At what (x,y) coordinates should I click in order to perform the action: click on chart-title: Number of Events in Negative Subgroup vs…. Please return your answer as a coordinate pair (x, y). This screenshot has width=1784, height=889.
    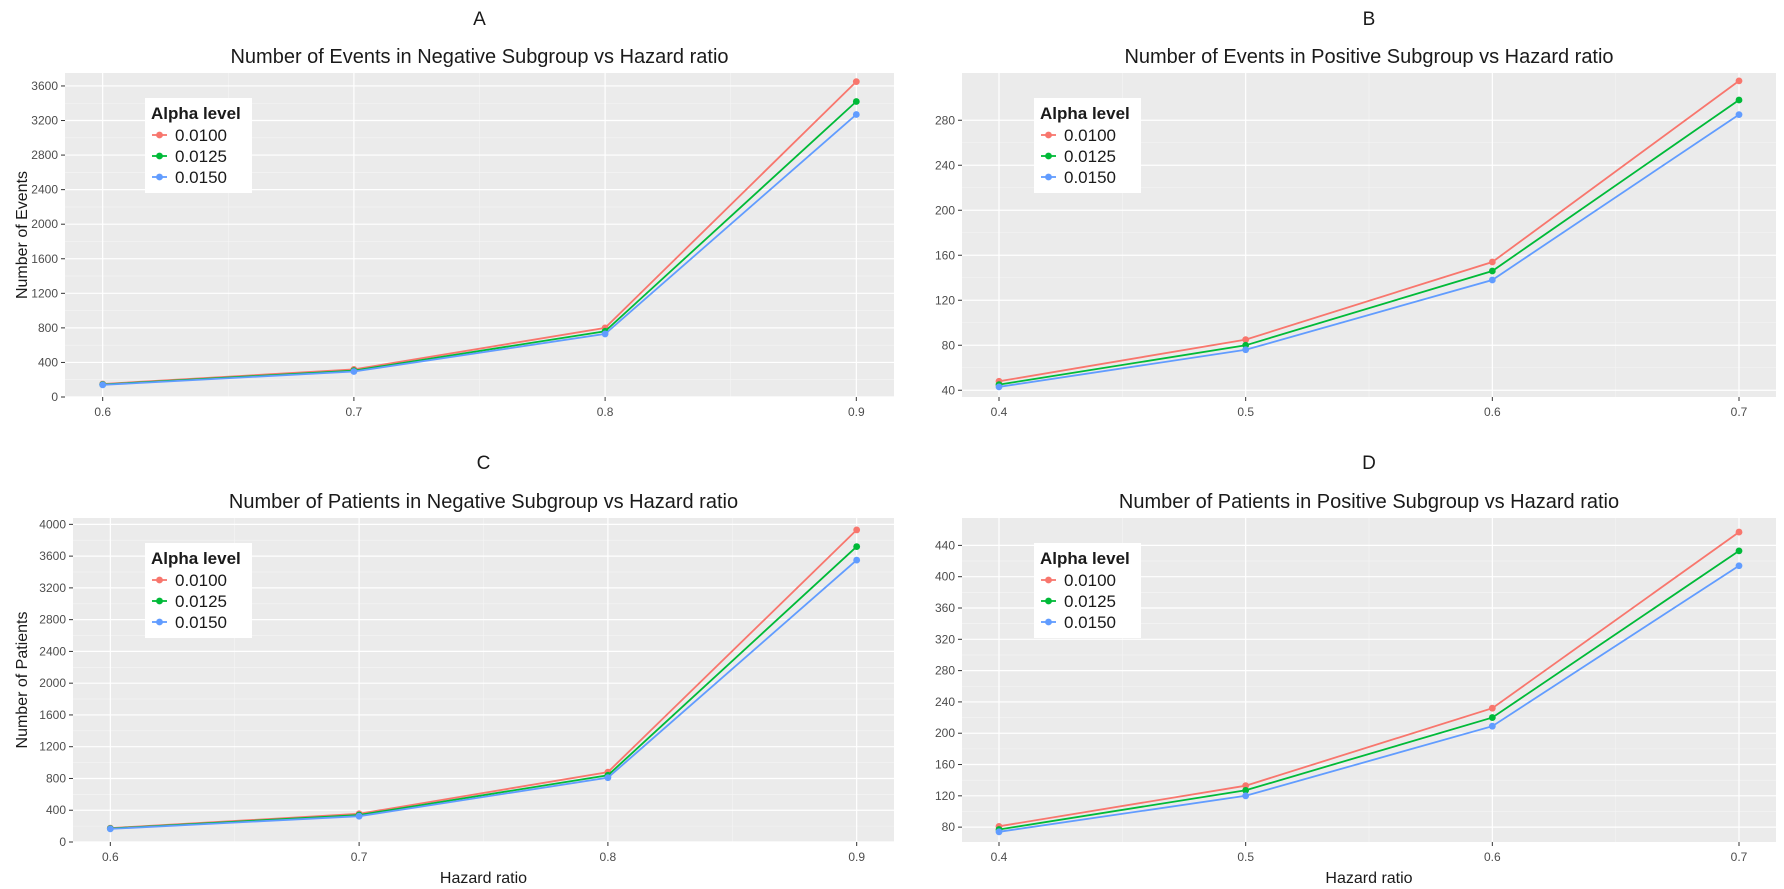
    Looking at the image, I should click on (479, 57).